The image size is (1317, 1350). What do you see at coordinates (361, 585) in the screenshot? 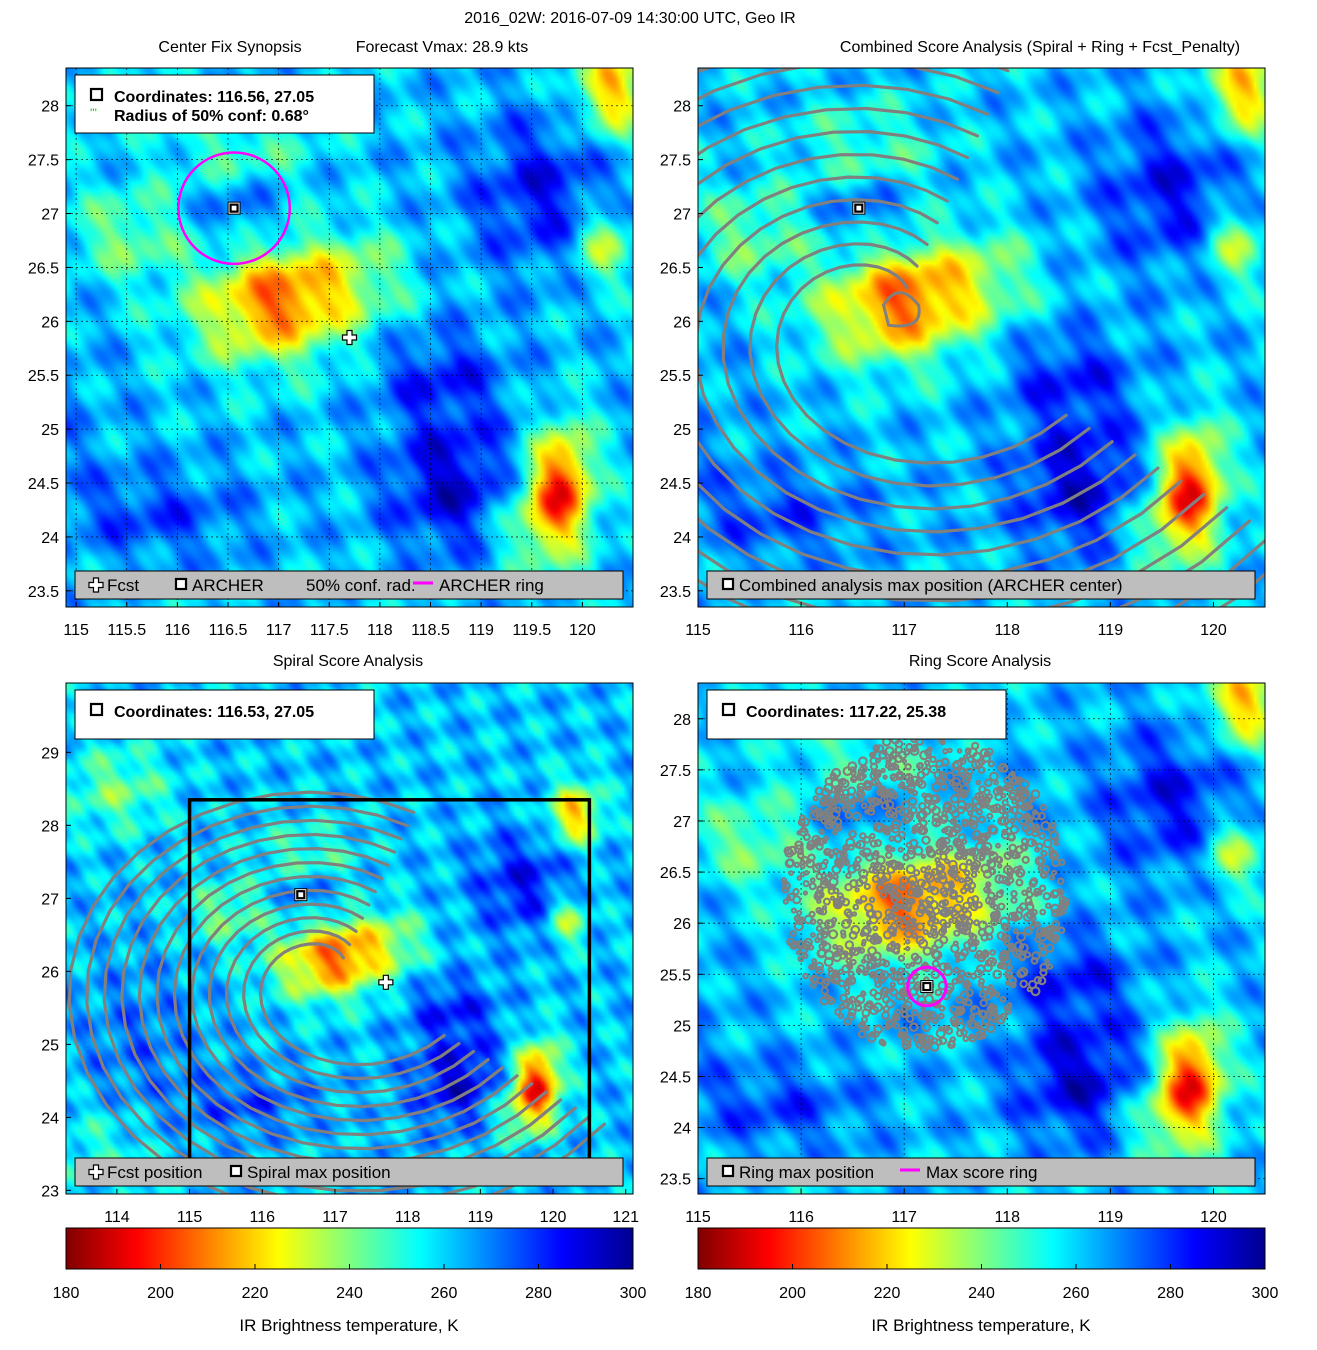
I see `legend-label: 50% conf. rad.` at bounding box center [361, 585].